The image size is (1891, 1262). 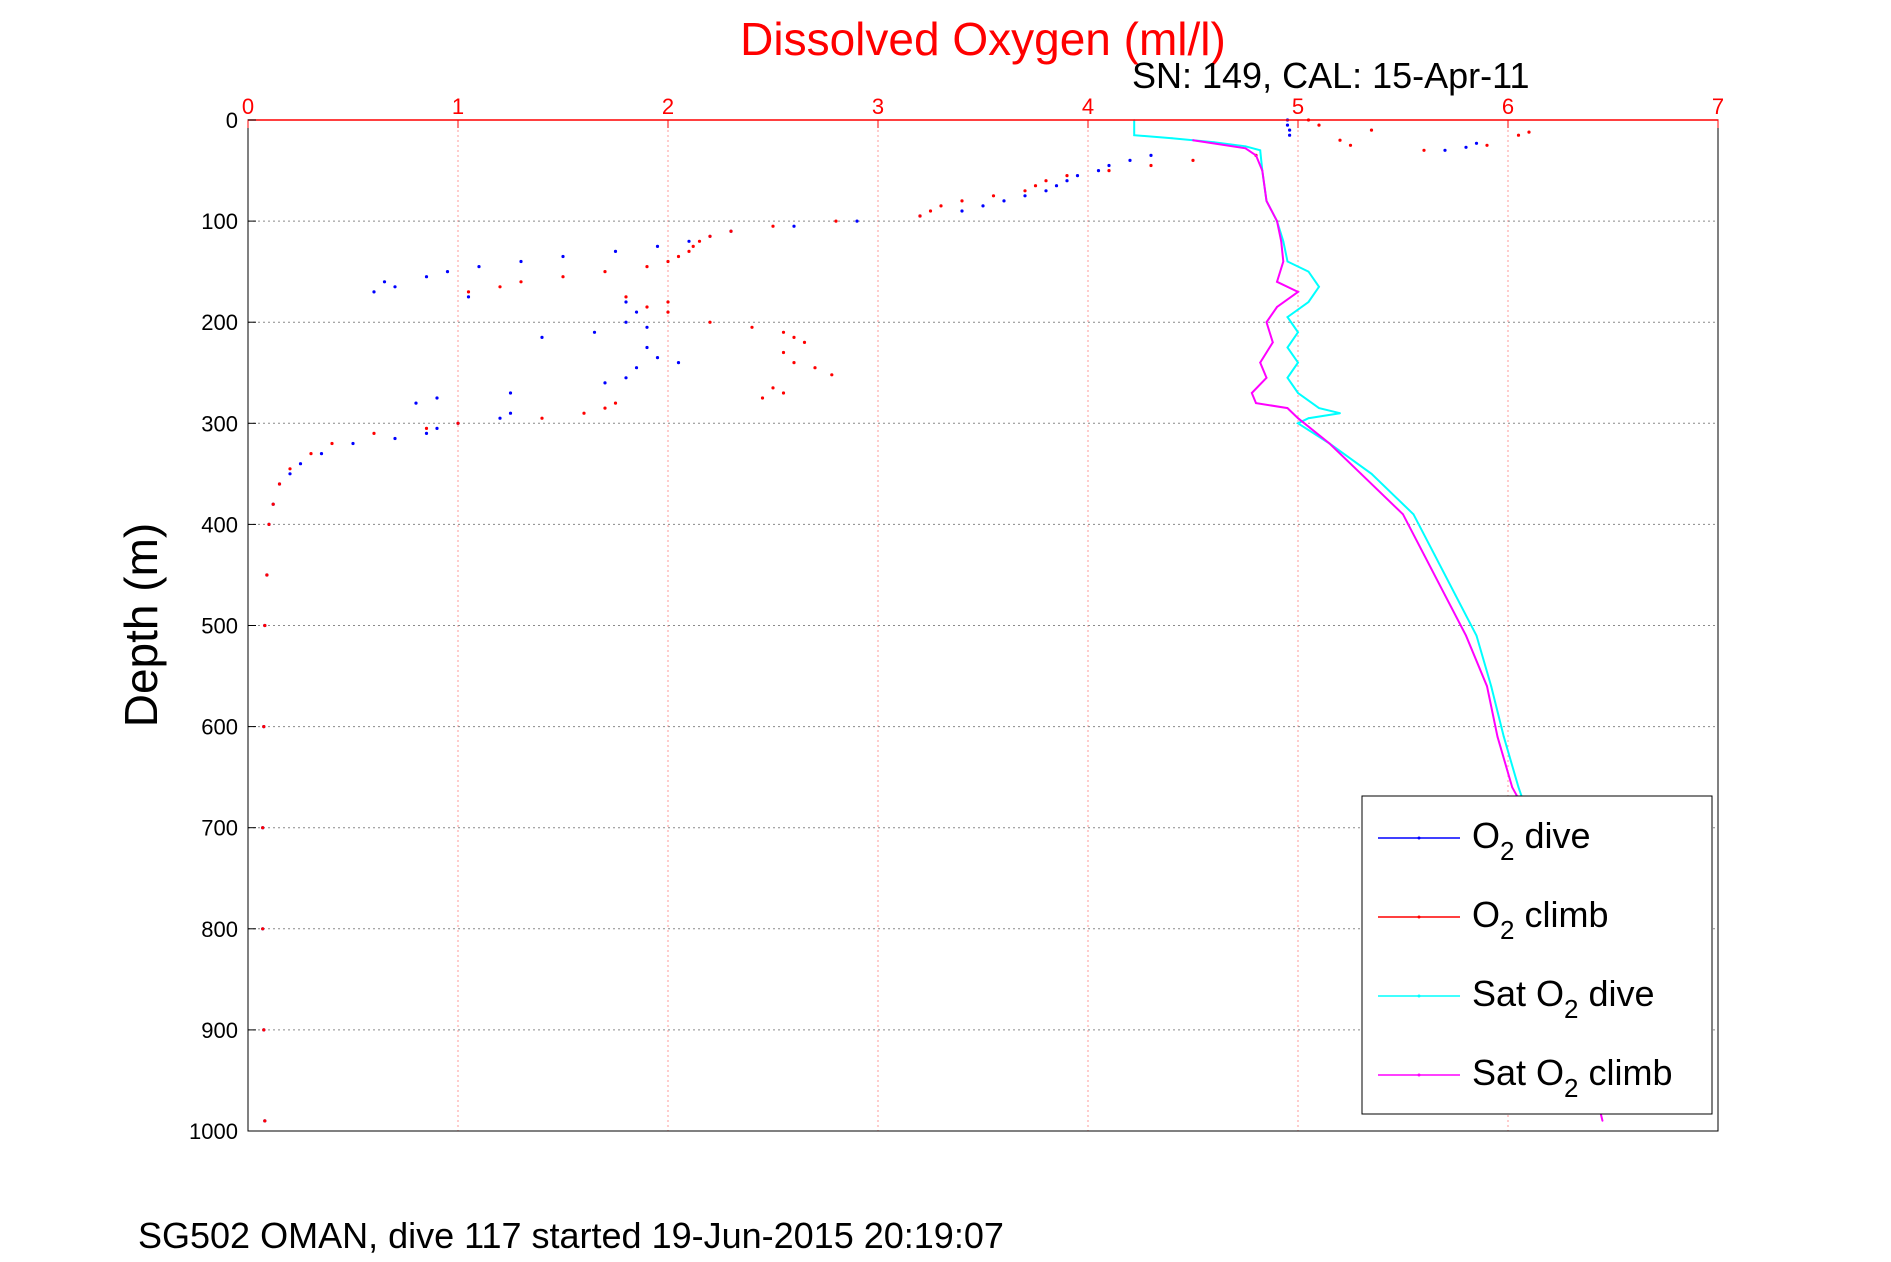 I want to click on x-tick-label: 3, so click(x=878, y=106).